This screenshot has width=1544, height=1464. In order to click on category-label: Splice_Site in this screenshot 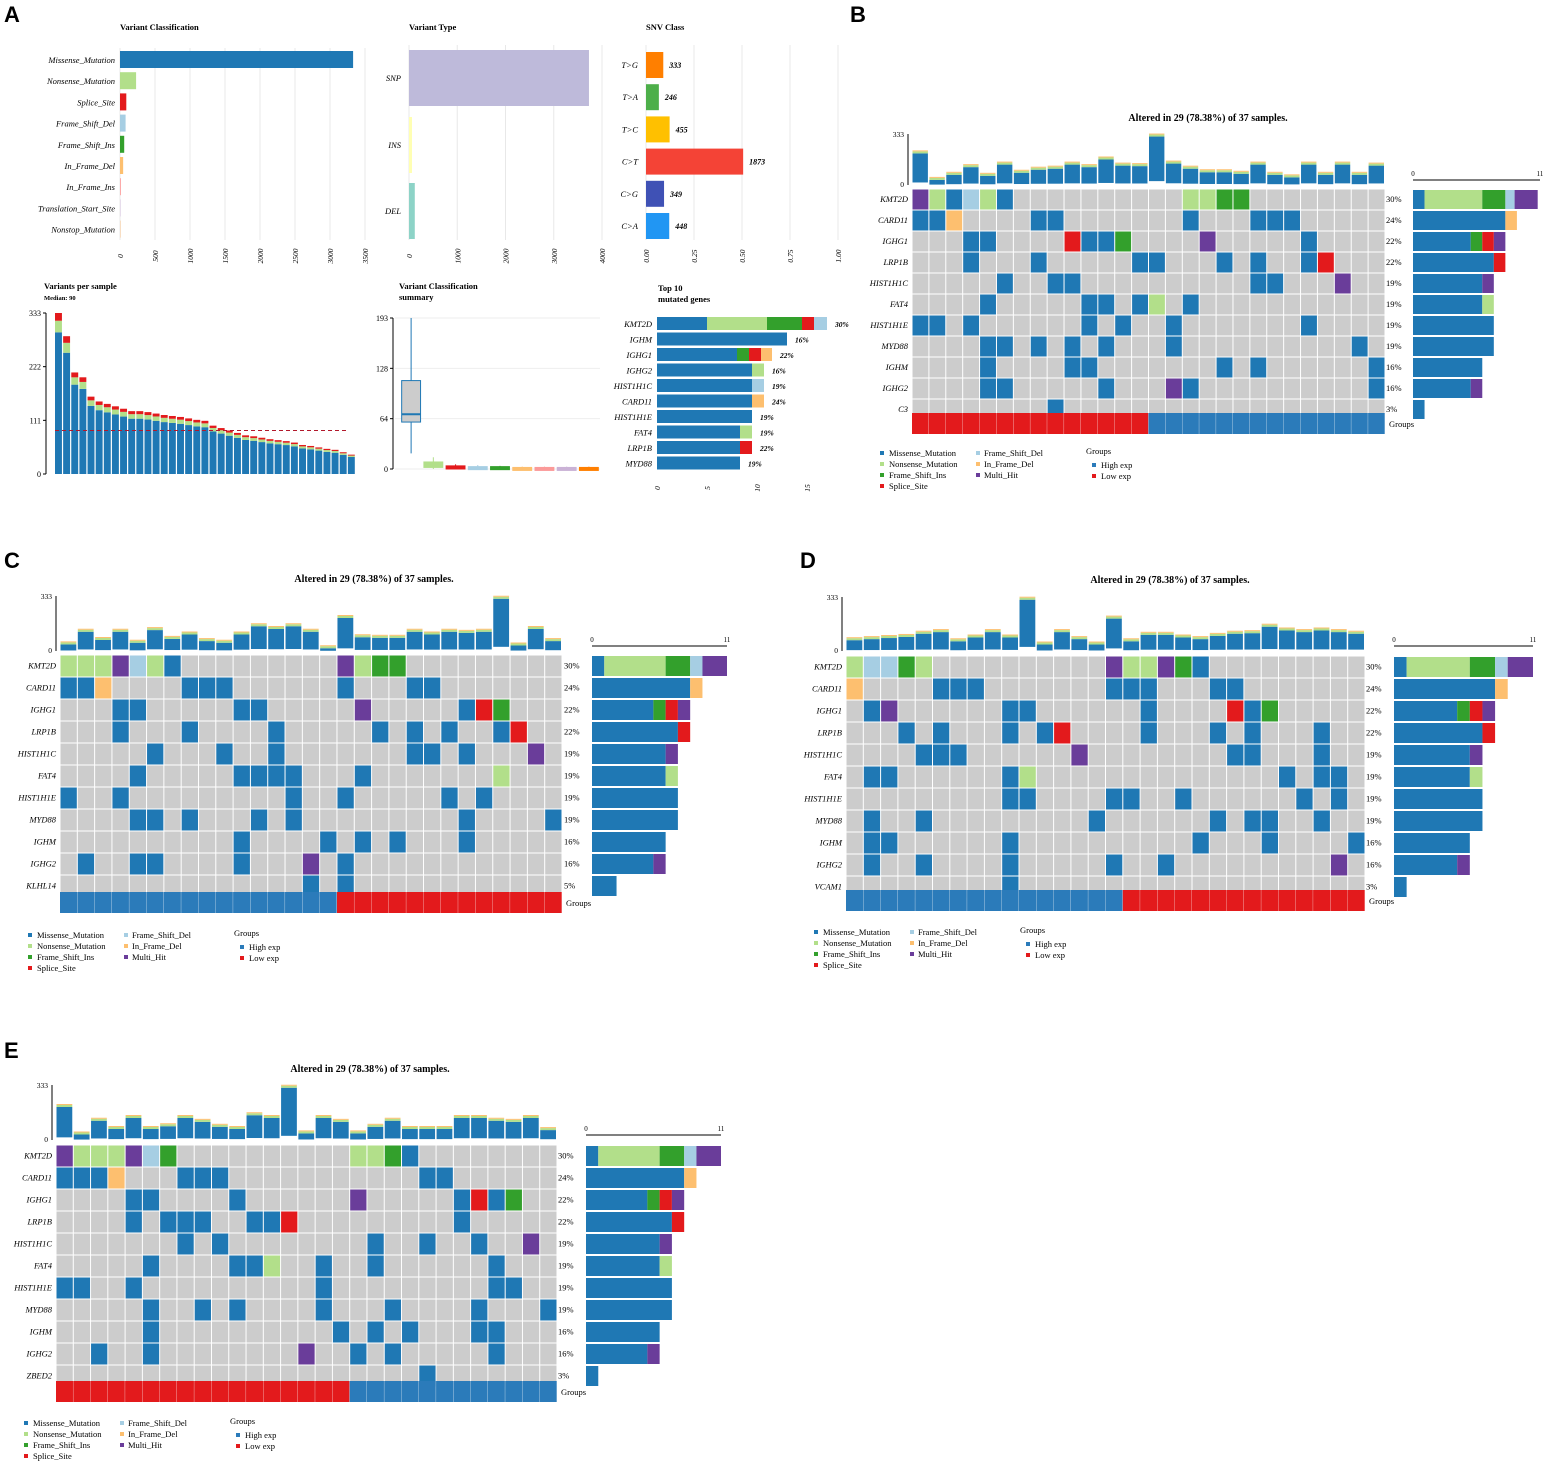, I will do `click(96, 102)`.